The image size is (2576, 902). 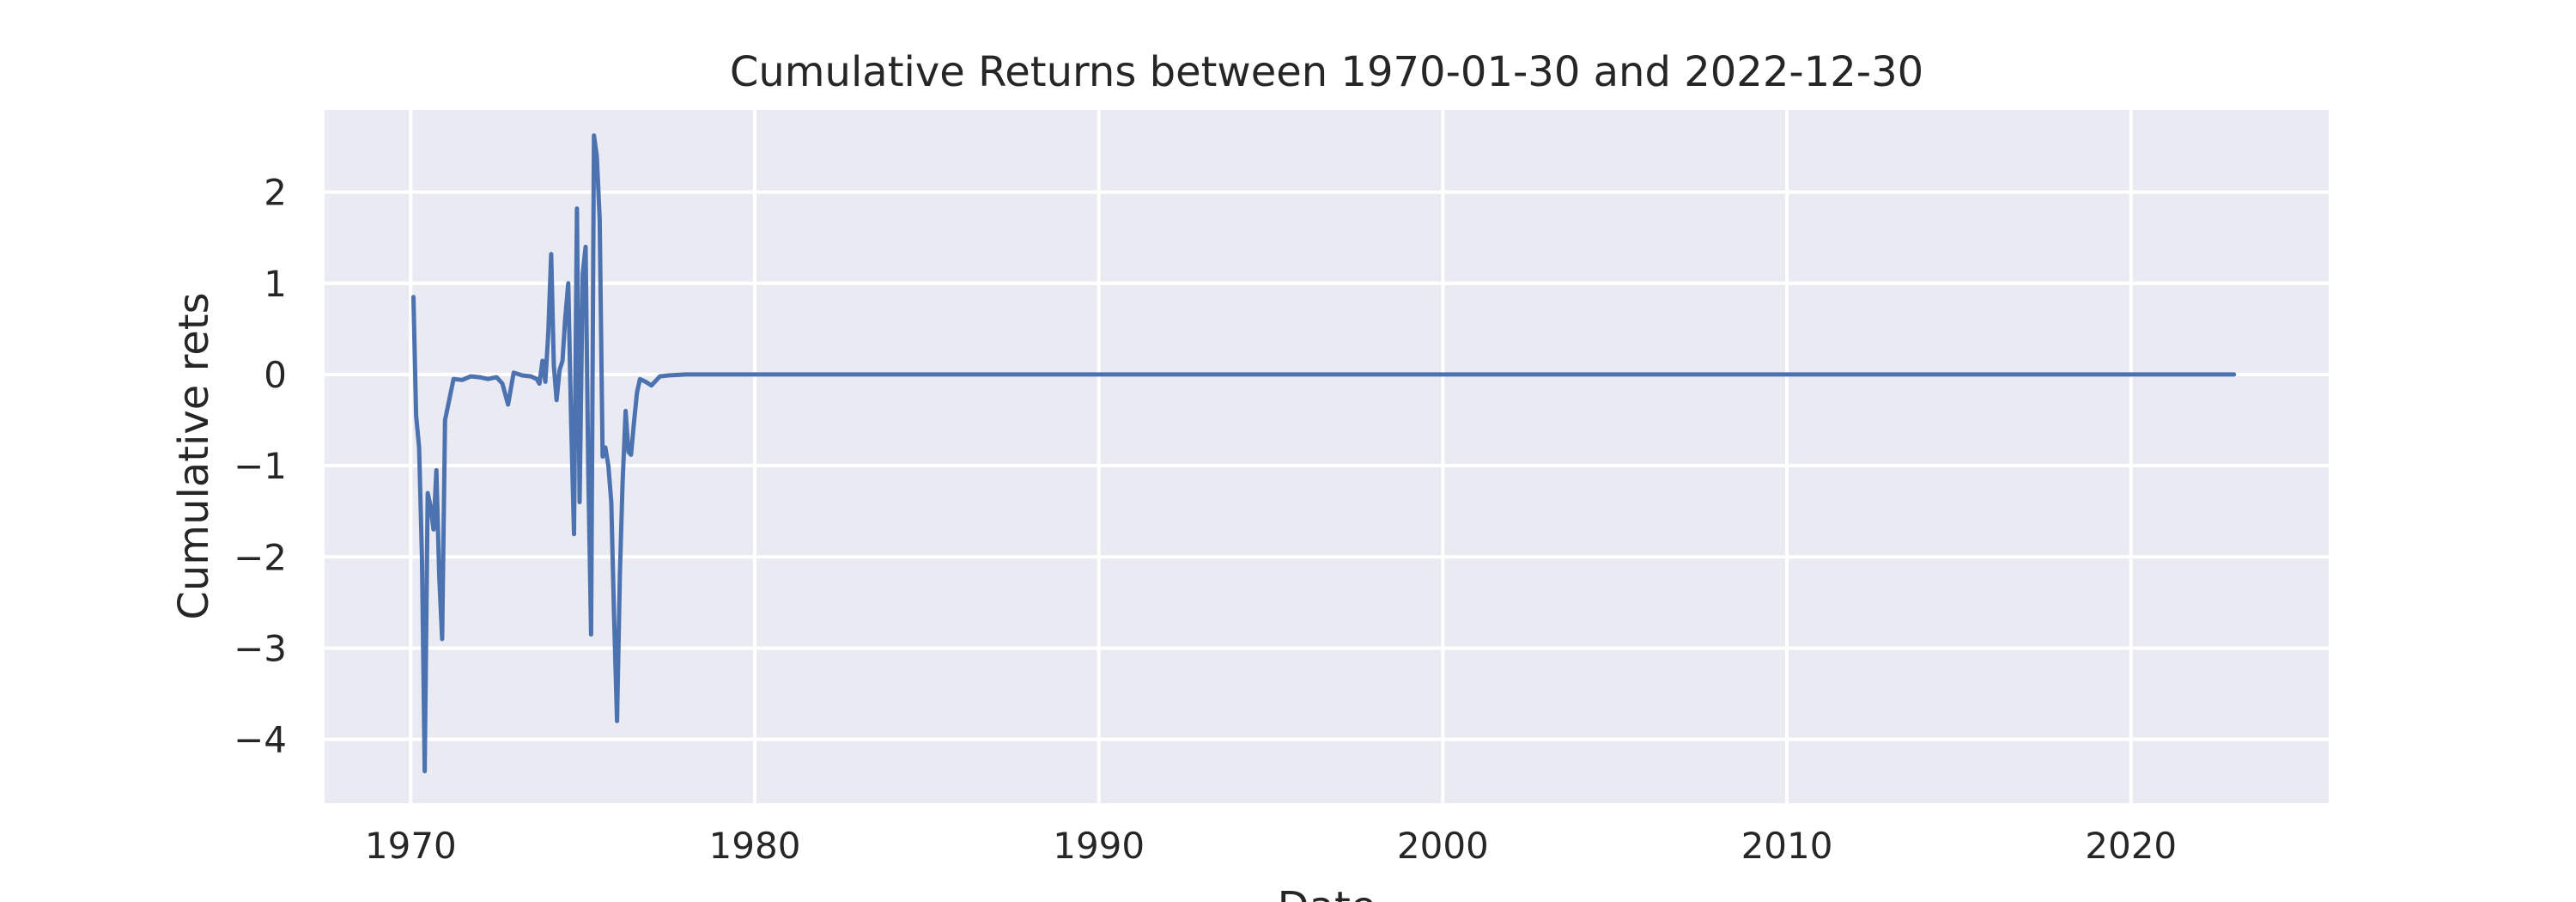 What do you see at coordinates (411, 846) in the screenshot?
I see `x-tick-label: 1970` at bounding box center [411, 846].